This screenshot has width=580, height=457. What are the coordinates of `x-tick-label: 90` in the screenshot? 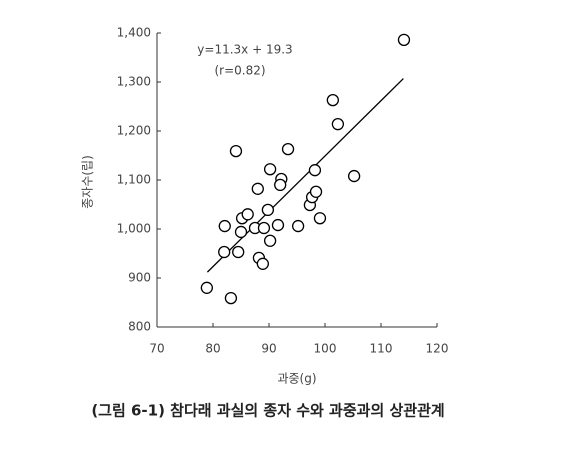 It's located at (268, 349).